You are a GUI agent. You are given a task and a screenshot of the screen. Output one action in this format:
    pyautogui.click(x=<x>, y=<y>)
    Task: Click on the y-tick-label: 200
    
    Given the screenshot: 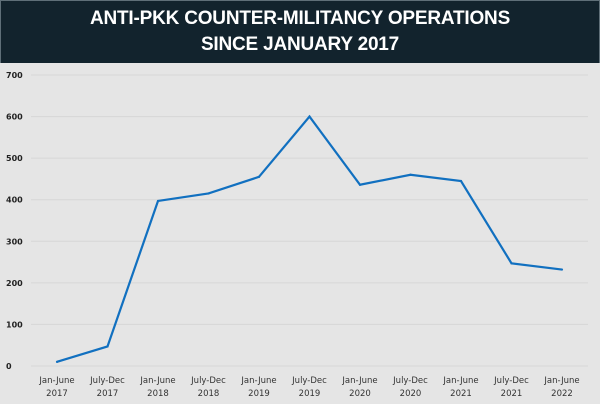 What is the action you would take?
    pyautogui.click(x=14, y=283)
    